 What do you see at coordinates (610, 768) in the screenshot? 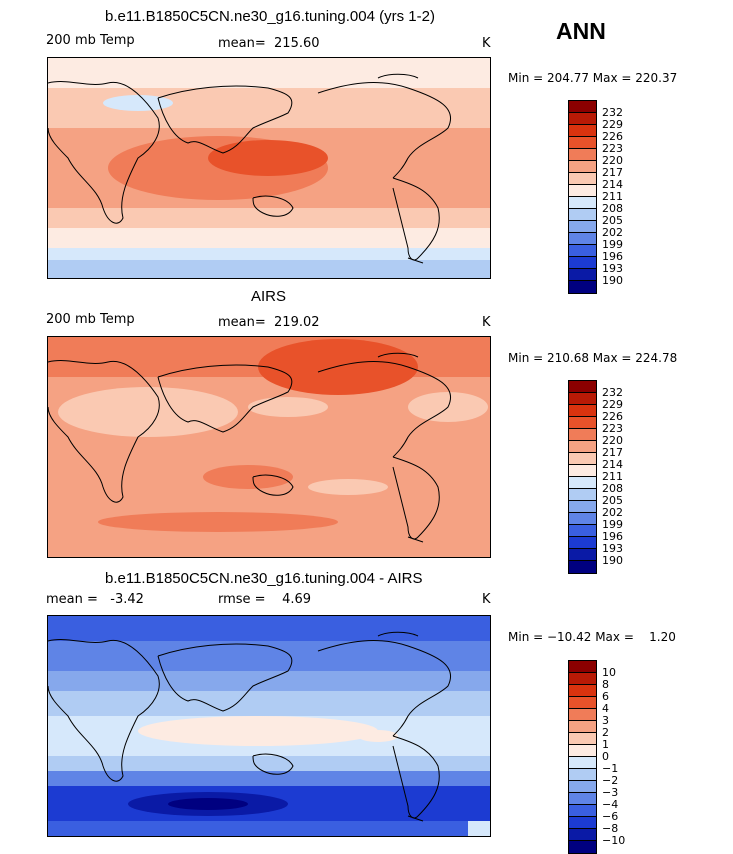
I see `legend-tick-label: −1` at bounding box center [610, 768].